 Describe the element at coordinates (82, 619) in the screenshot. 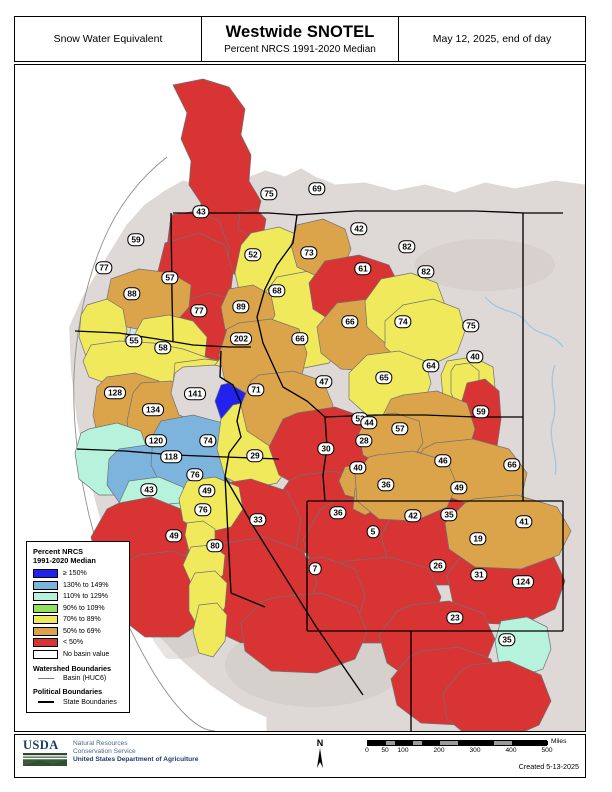

I see `legend-class-label: 70% to 89%` at that location.